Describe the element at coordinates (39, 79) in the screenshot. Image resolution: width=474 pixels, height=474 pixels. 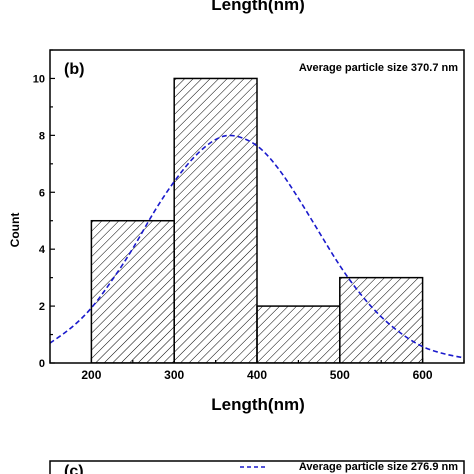
I see `y-tick-label: 10` at that location.